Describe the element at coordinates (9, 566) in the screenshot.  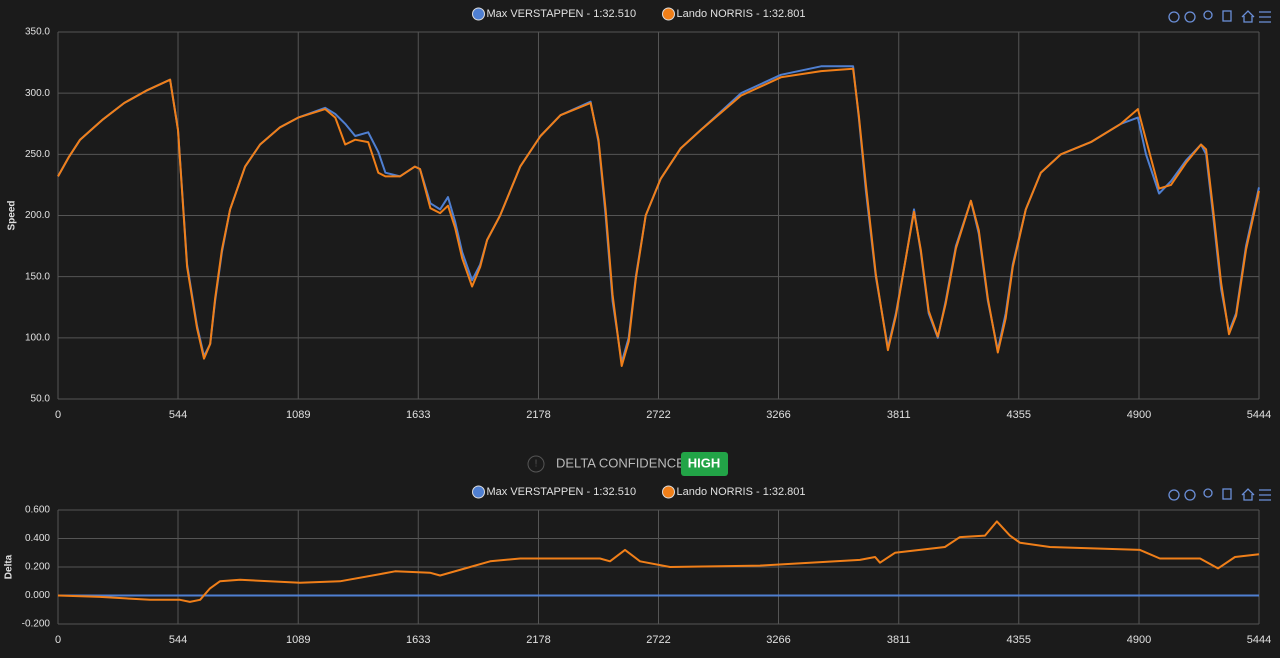
I see `y-axis-label: Delta` at that location.